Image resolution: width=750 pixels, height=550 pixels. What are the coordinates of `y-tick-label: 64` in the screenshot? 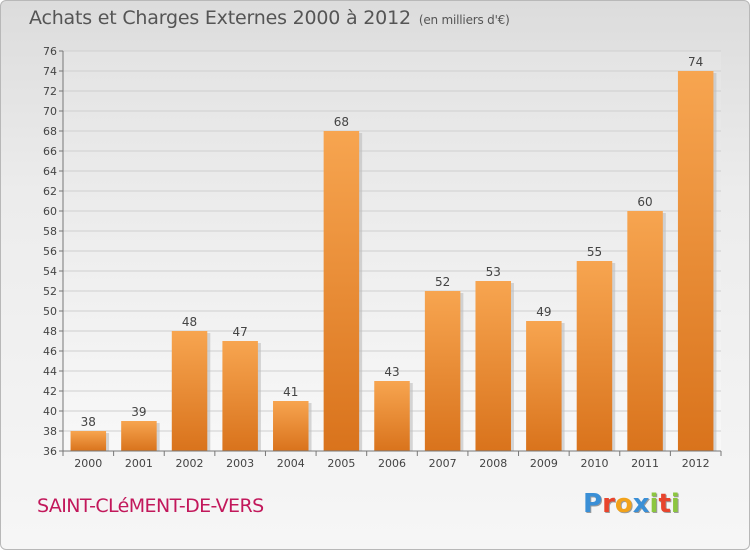 It's located at (50, 171).